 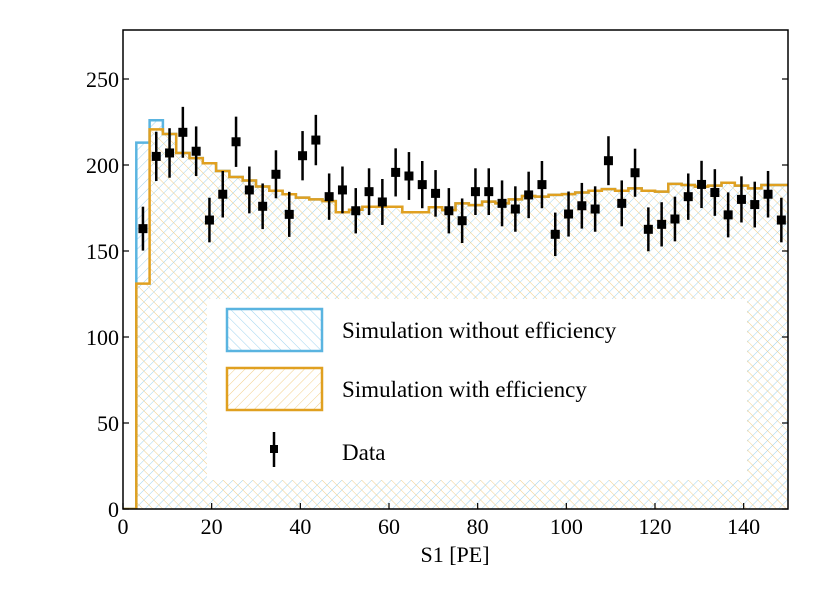 I want to click on legend-label: Simulation with efficiency, so click(x=464, y=389).